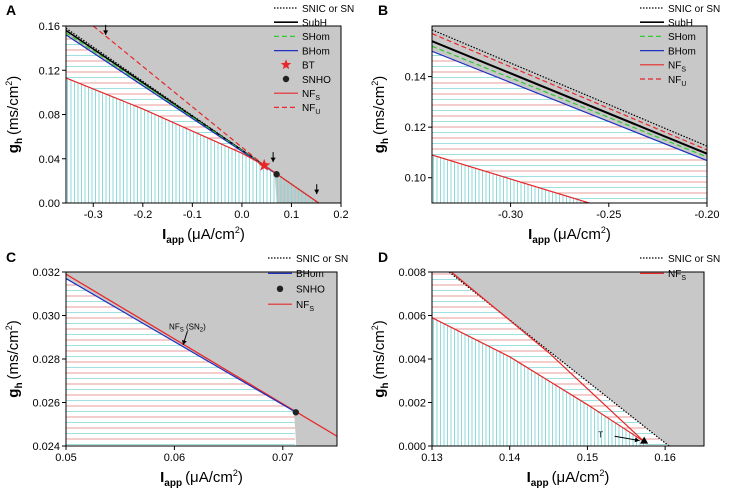  Describe the element at coordinates (587, 458) in the screenshot. I see `x-tick-label-d: 0.15` at that location.